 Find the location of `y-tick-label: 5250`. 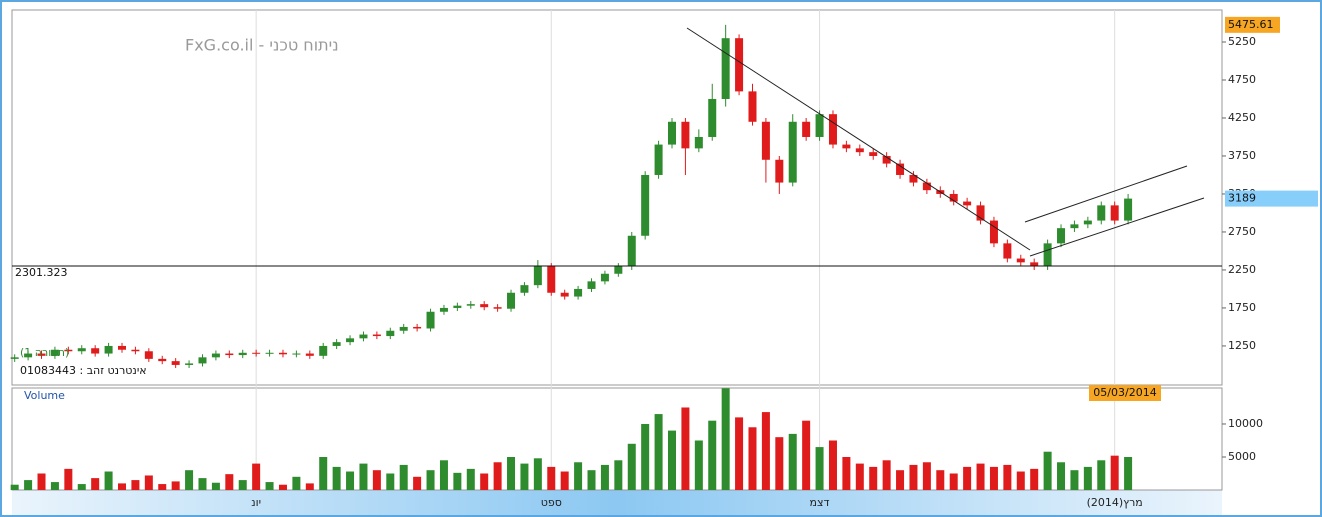

y-tick-label: 5250 is located at coordinates (1242, 41).